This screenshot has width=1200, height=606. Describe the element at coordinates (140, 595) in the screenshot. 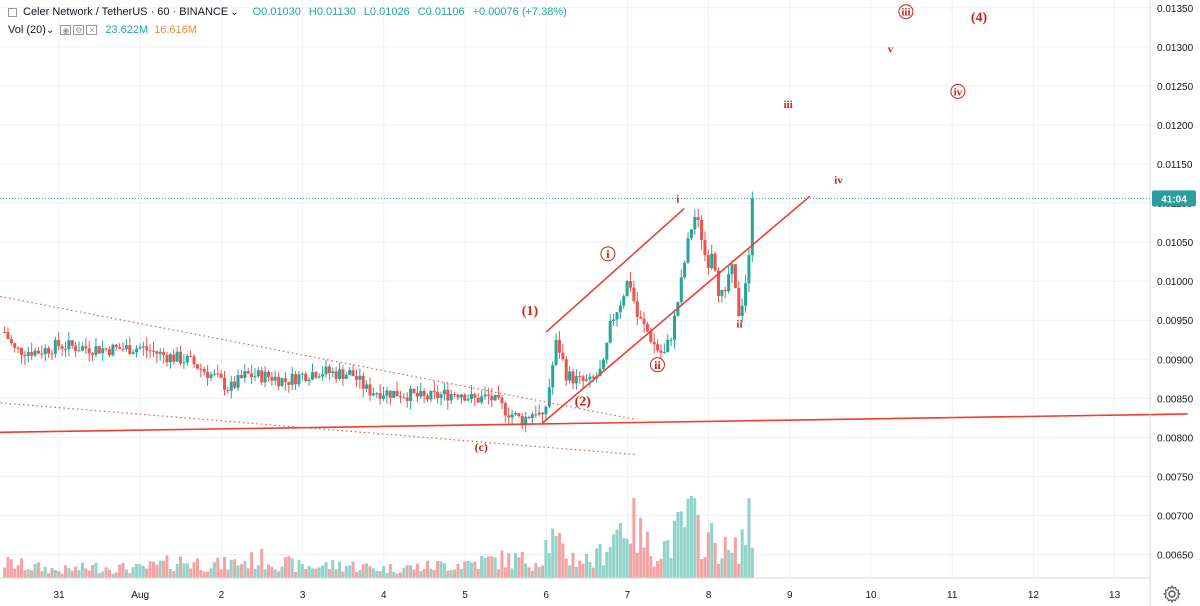

I see `x-tick-label: Aug` at that location.